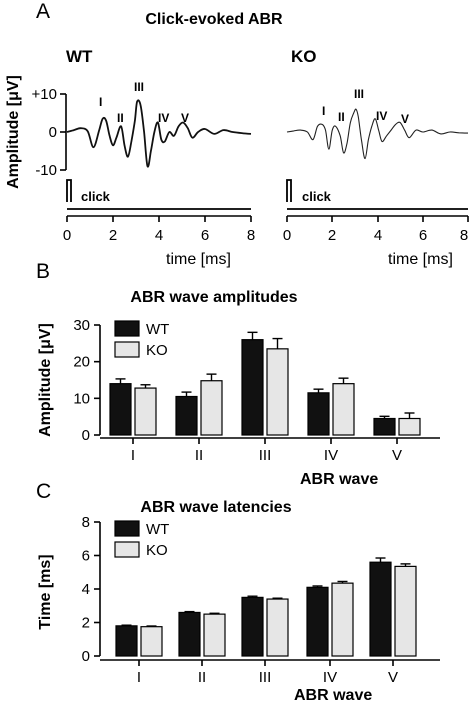 The image size is (474, 705). I want to click on y-tick-label: 6, so click(86, 556).